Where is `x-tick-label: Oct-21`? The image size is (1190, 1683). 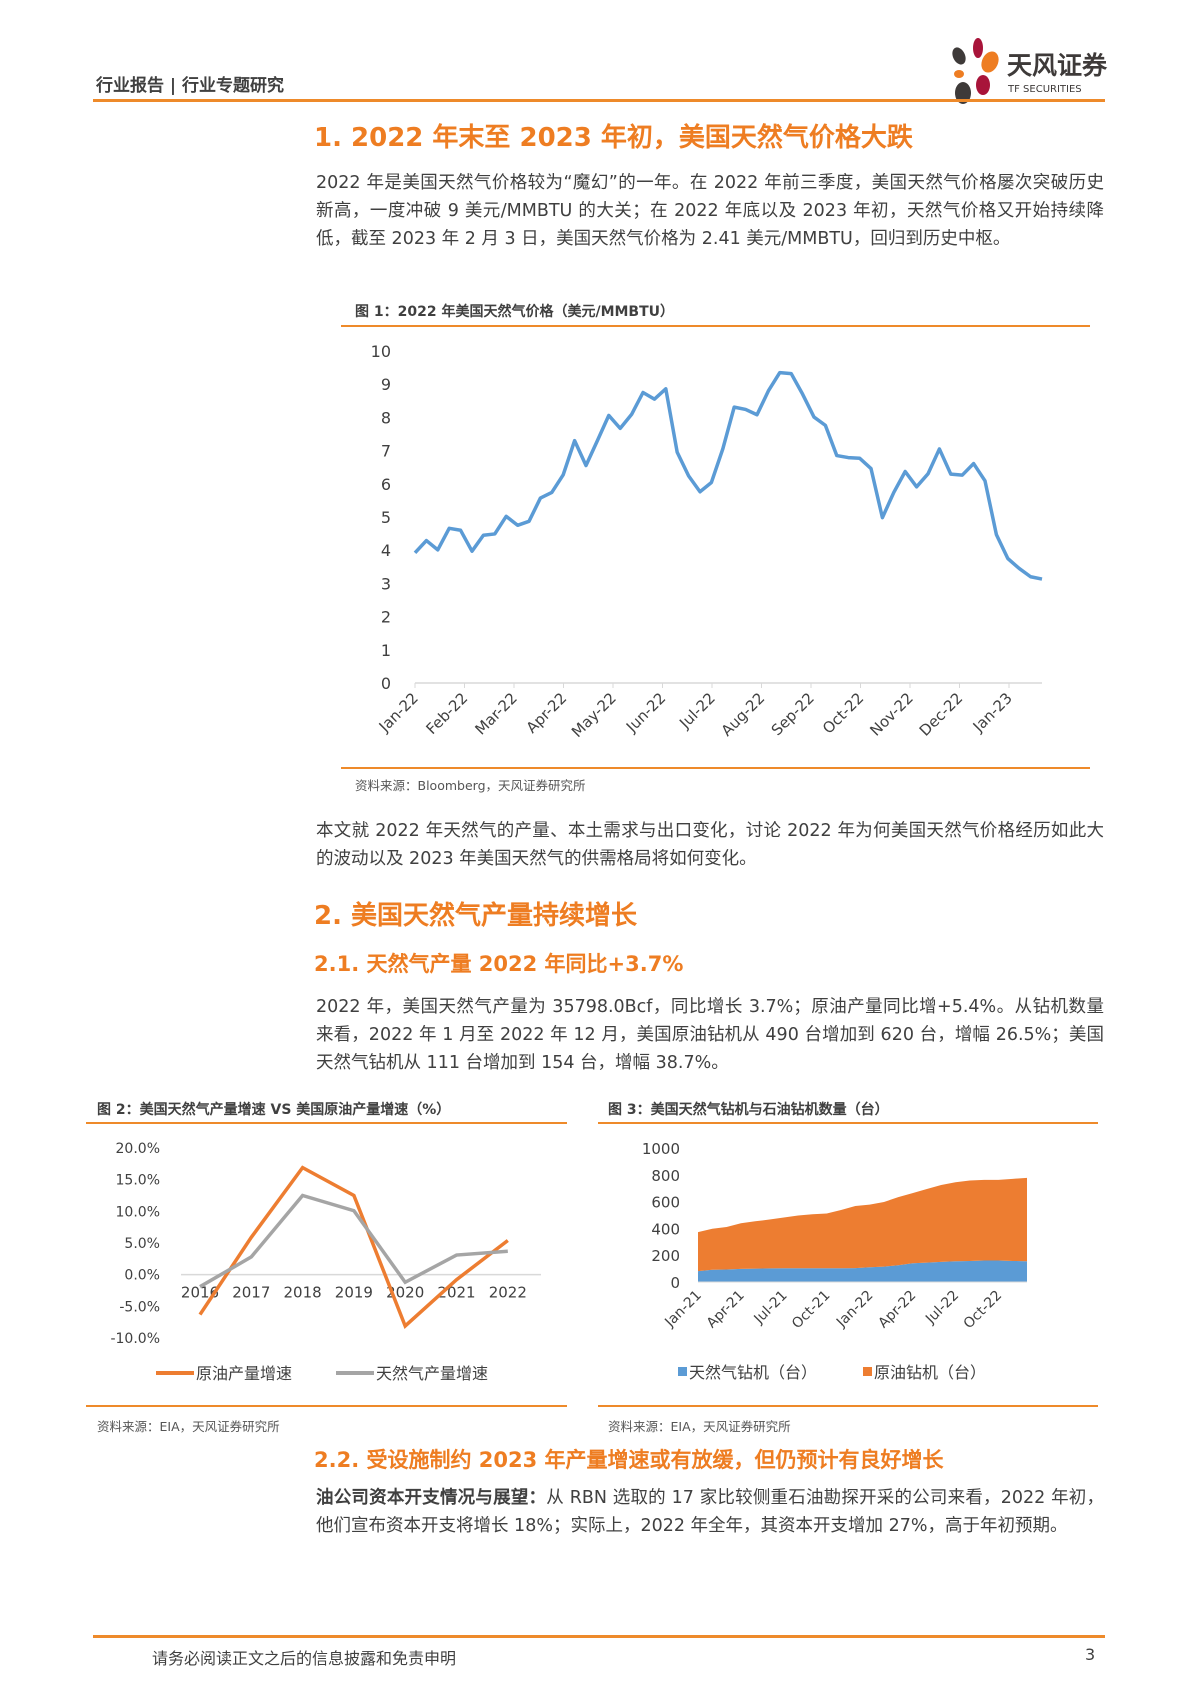 x-tick-label: Oct-21 is located at coordinates (811, 1310).